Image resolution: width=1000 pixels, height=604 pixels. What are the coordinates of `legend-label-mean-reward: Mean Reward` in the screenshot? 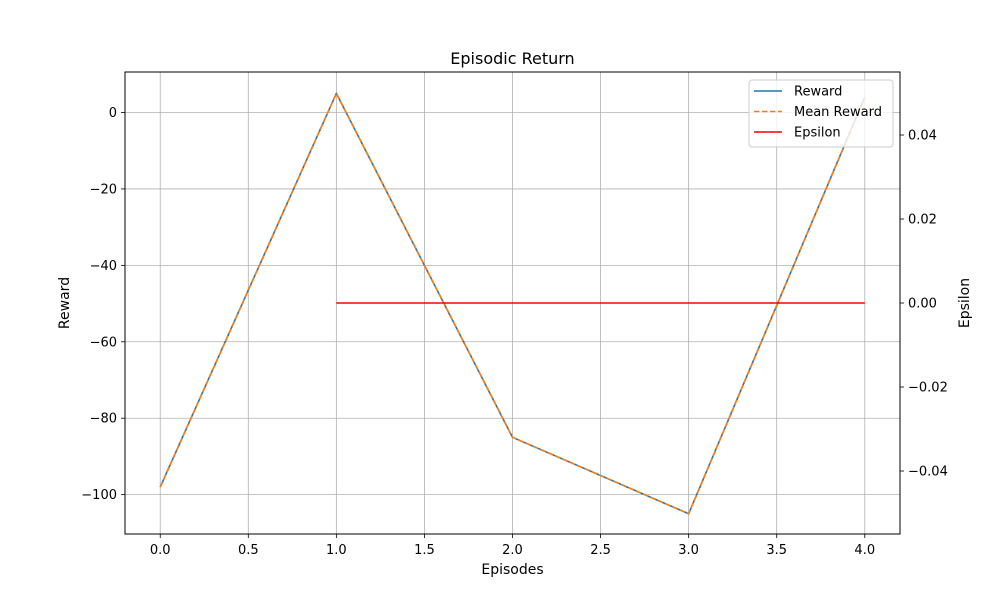 It's located at (838, 112).